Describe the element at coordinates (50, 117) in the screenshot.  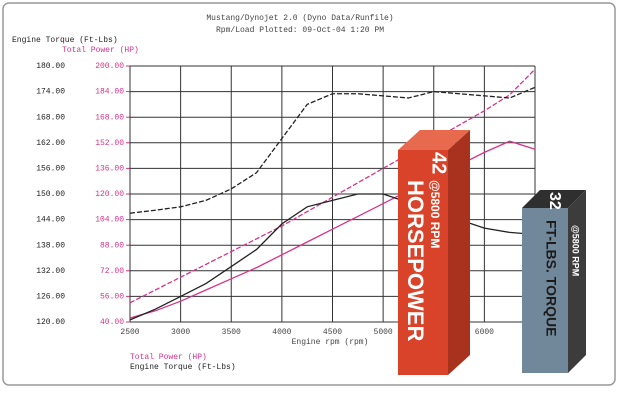
I see `y-tick-label: 168.00` at that location.